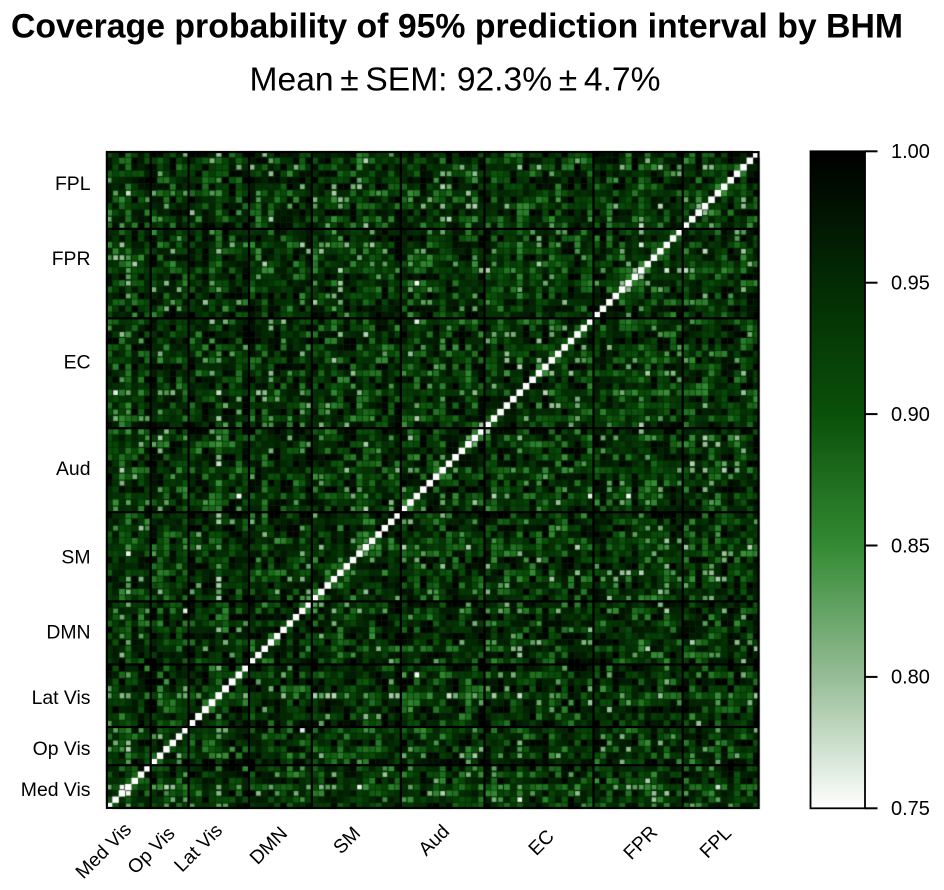  I want to click on svg-text: 0.80, so click(910, 678).